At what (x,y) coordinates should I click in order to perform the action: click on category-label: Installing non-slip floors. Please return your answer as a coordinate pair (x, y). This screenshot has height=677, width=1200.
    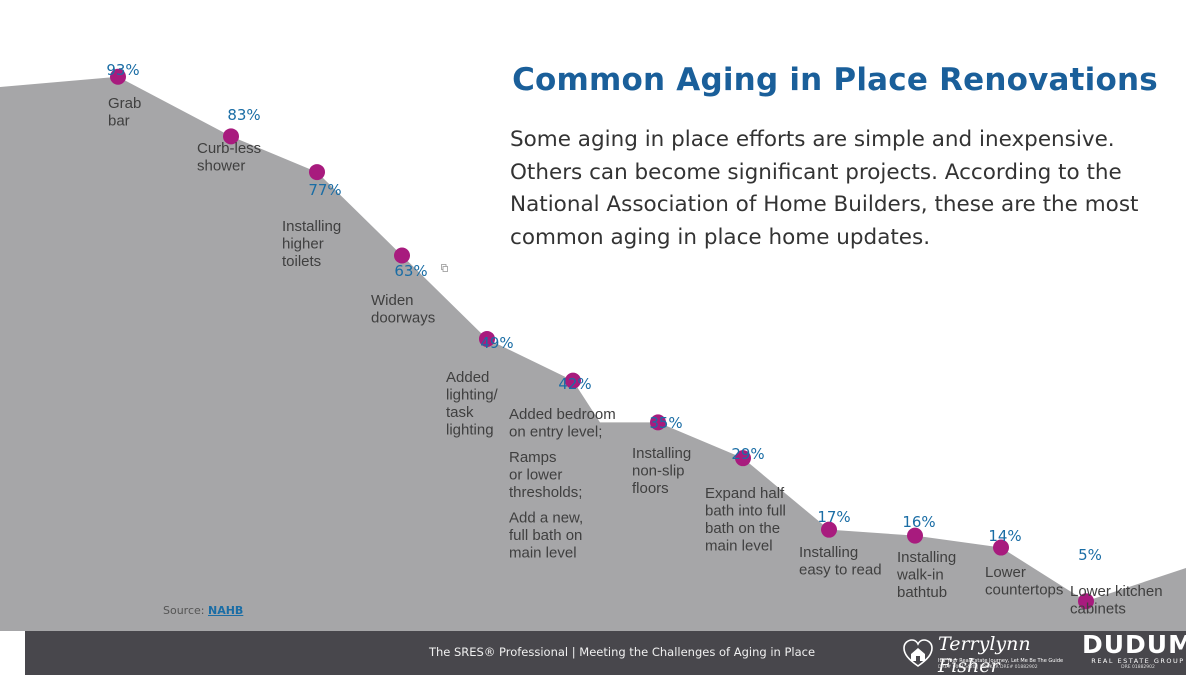
    Looking at the image, I should click on (661, 471).